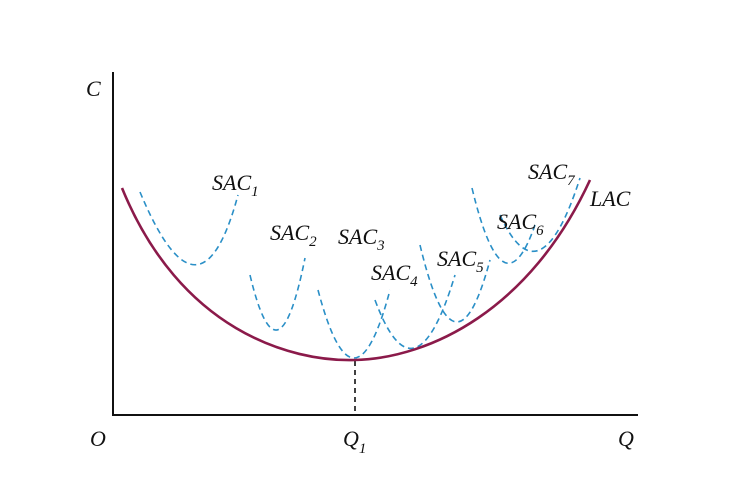 The width and height of the screenshot is (756, 500). Describe the element at coordinates (610, 198) in the screenshot. I see `lac-label: LAC` at that location.